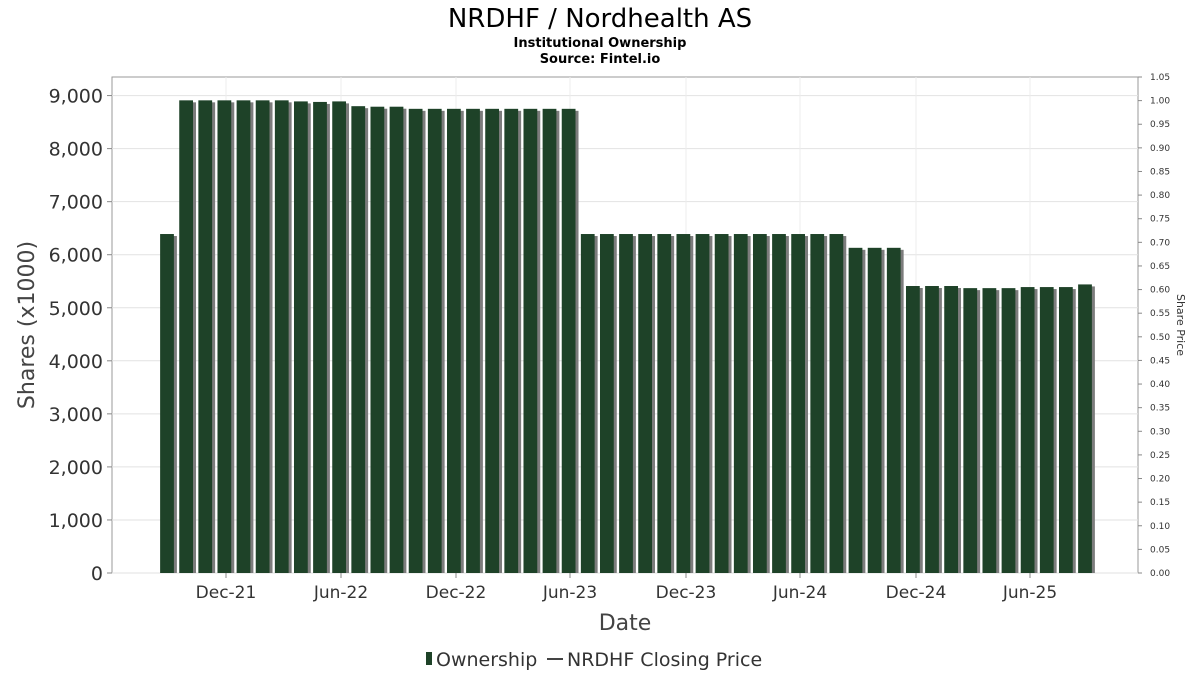 The height and width of the screenshot is (675, 1200). Describe the element at coordinates (1160, 125) in the screenshot. I see `y2-tick-label: 0.95` at that location.